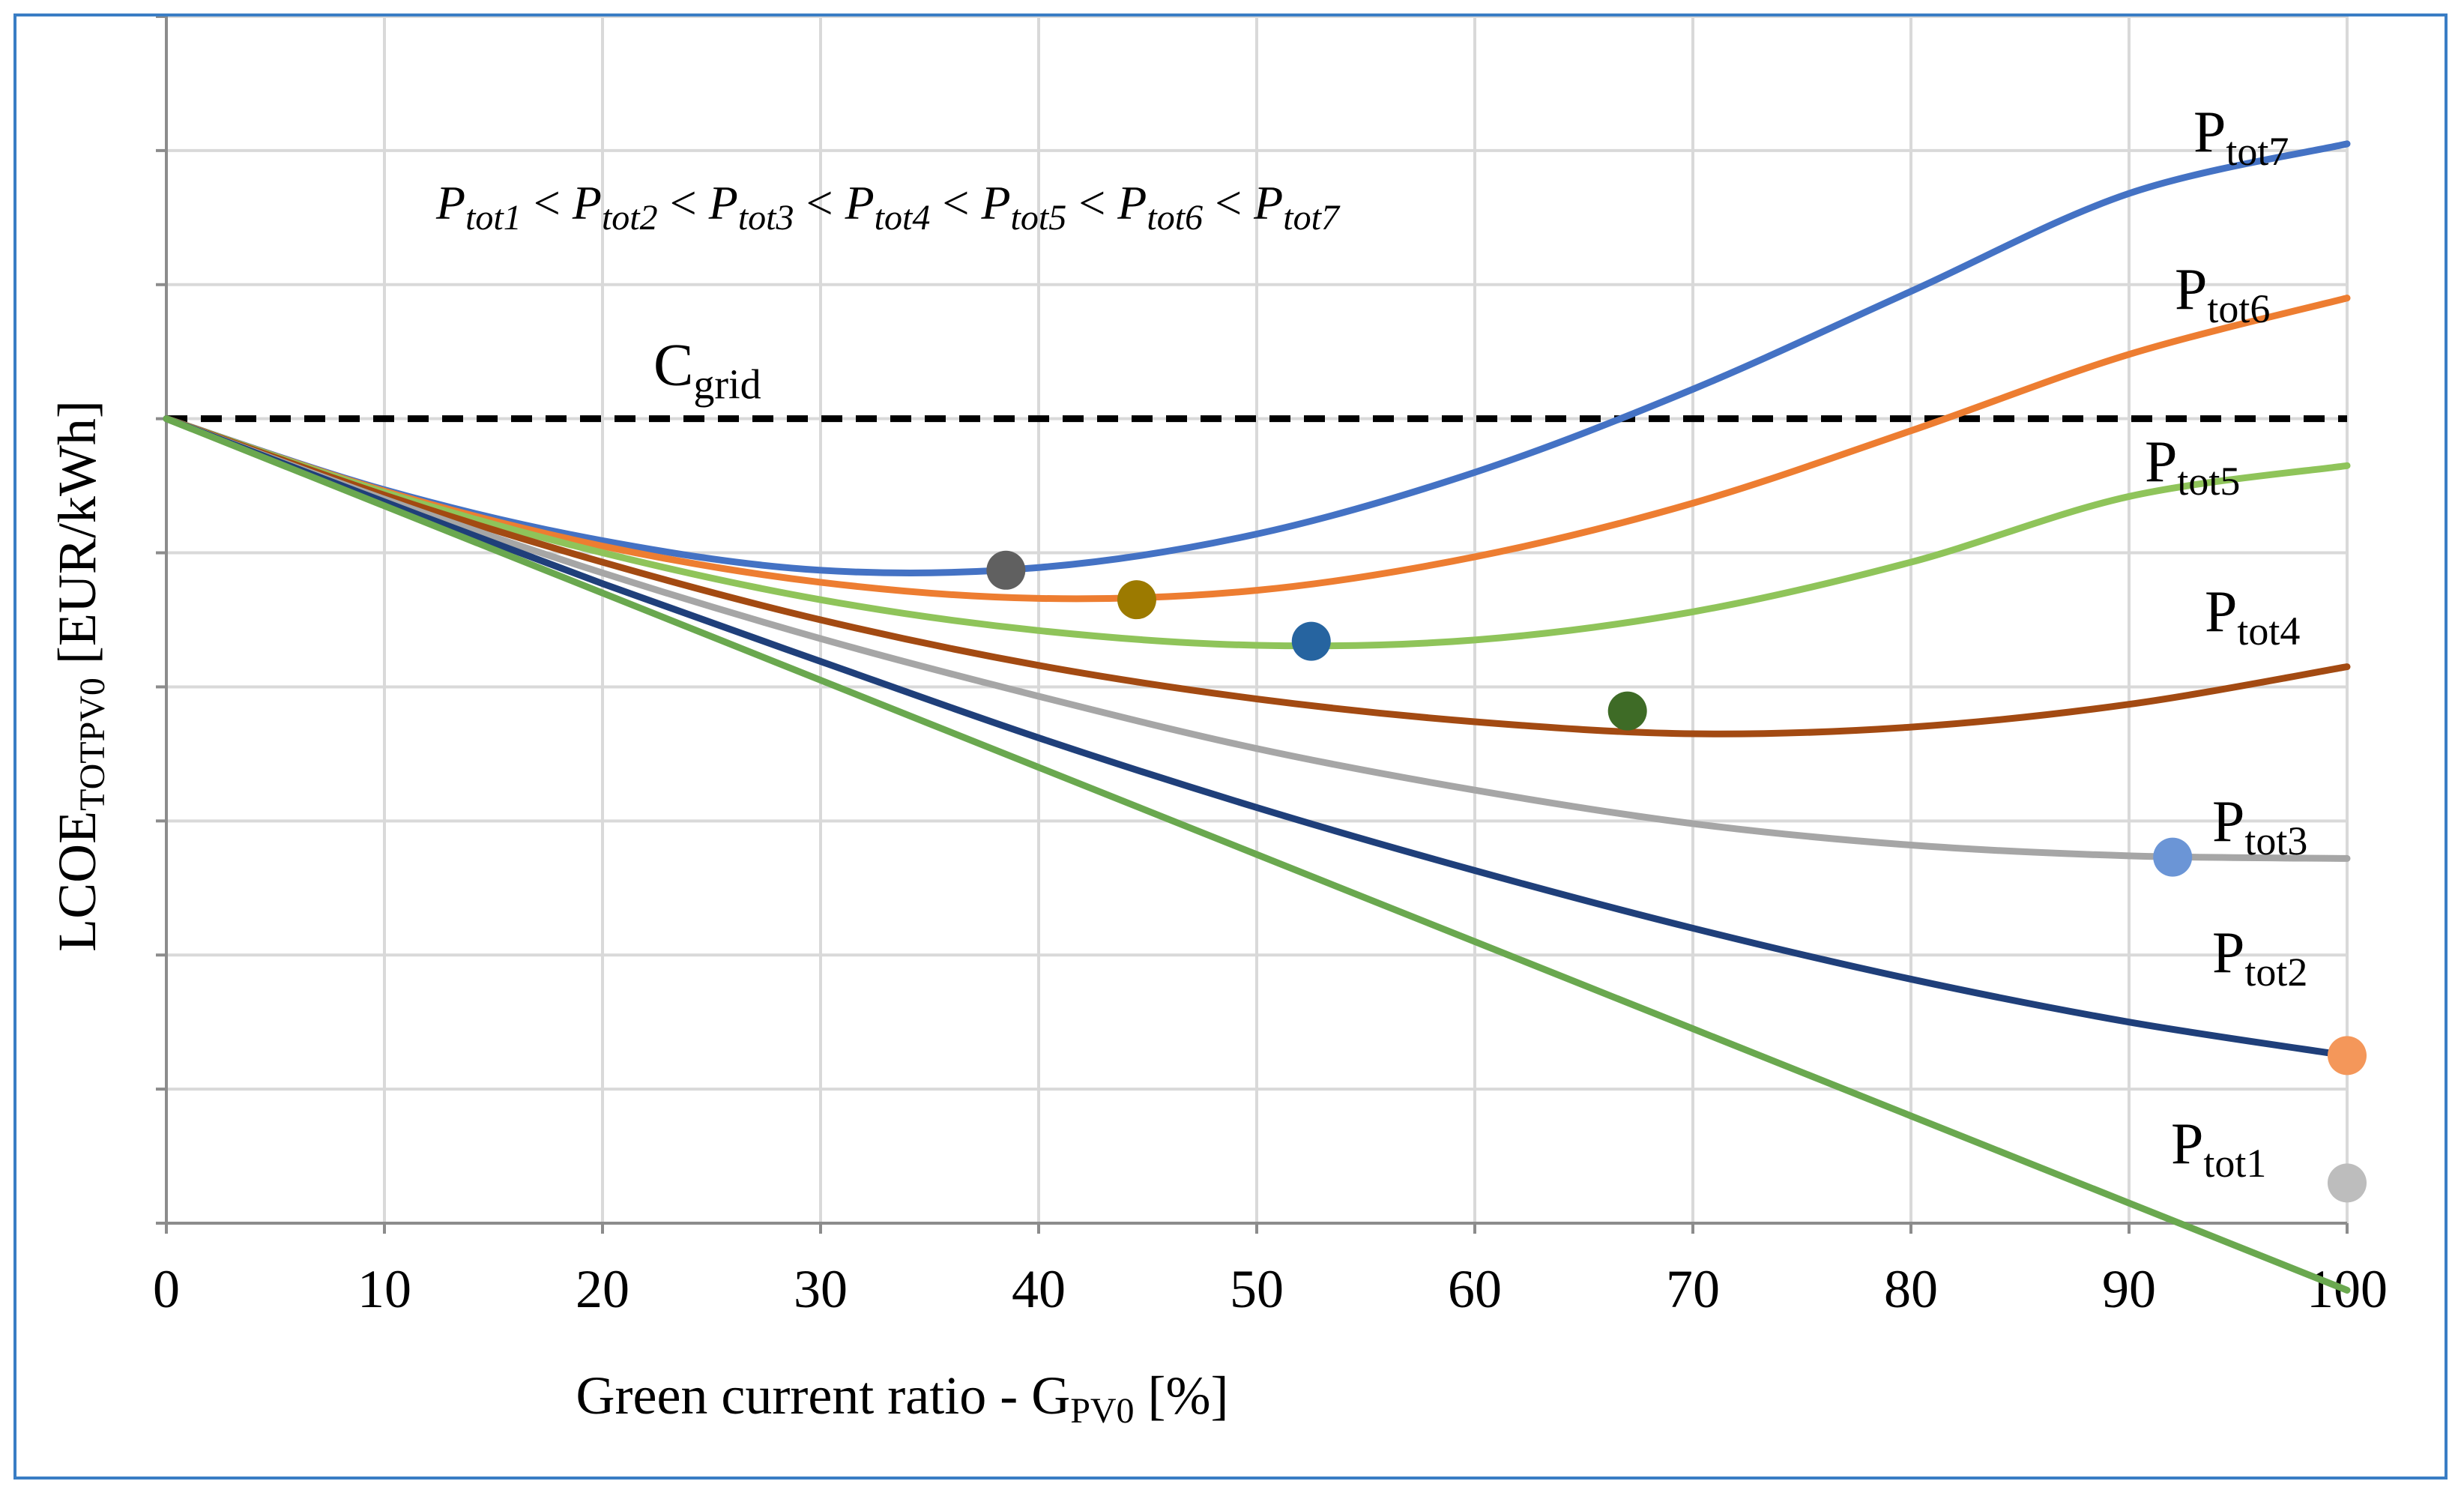 The height and width of the screenshot is (1496, 2464). Describe the element at coordinates (494, 218) in the screenshot. I see `annotation-sub: tot1` at that location.